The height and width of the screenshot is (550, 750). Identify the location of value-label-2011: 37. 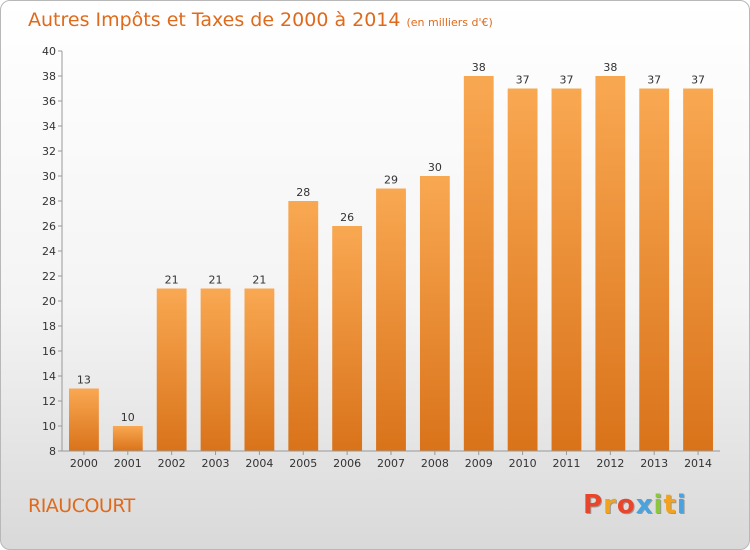
(566, 80).